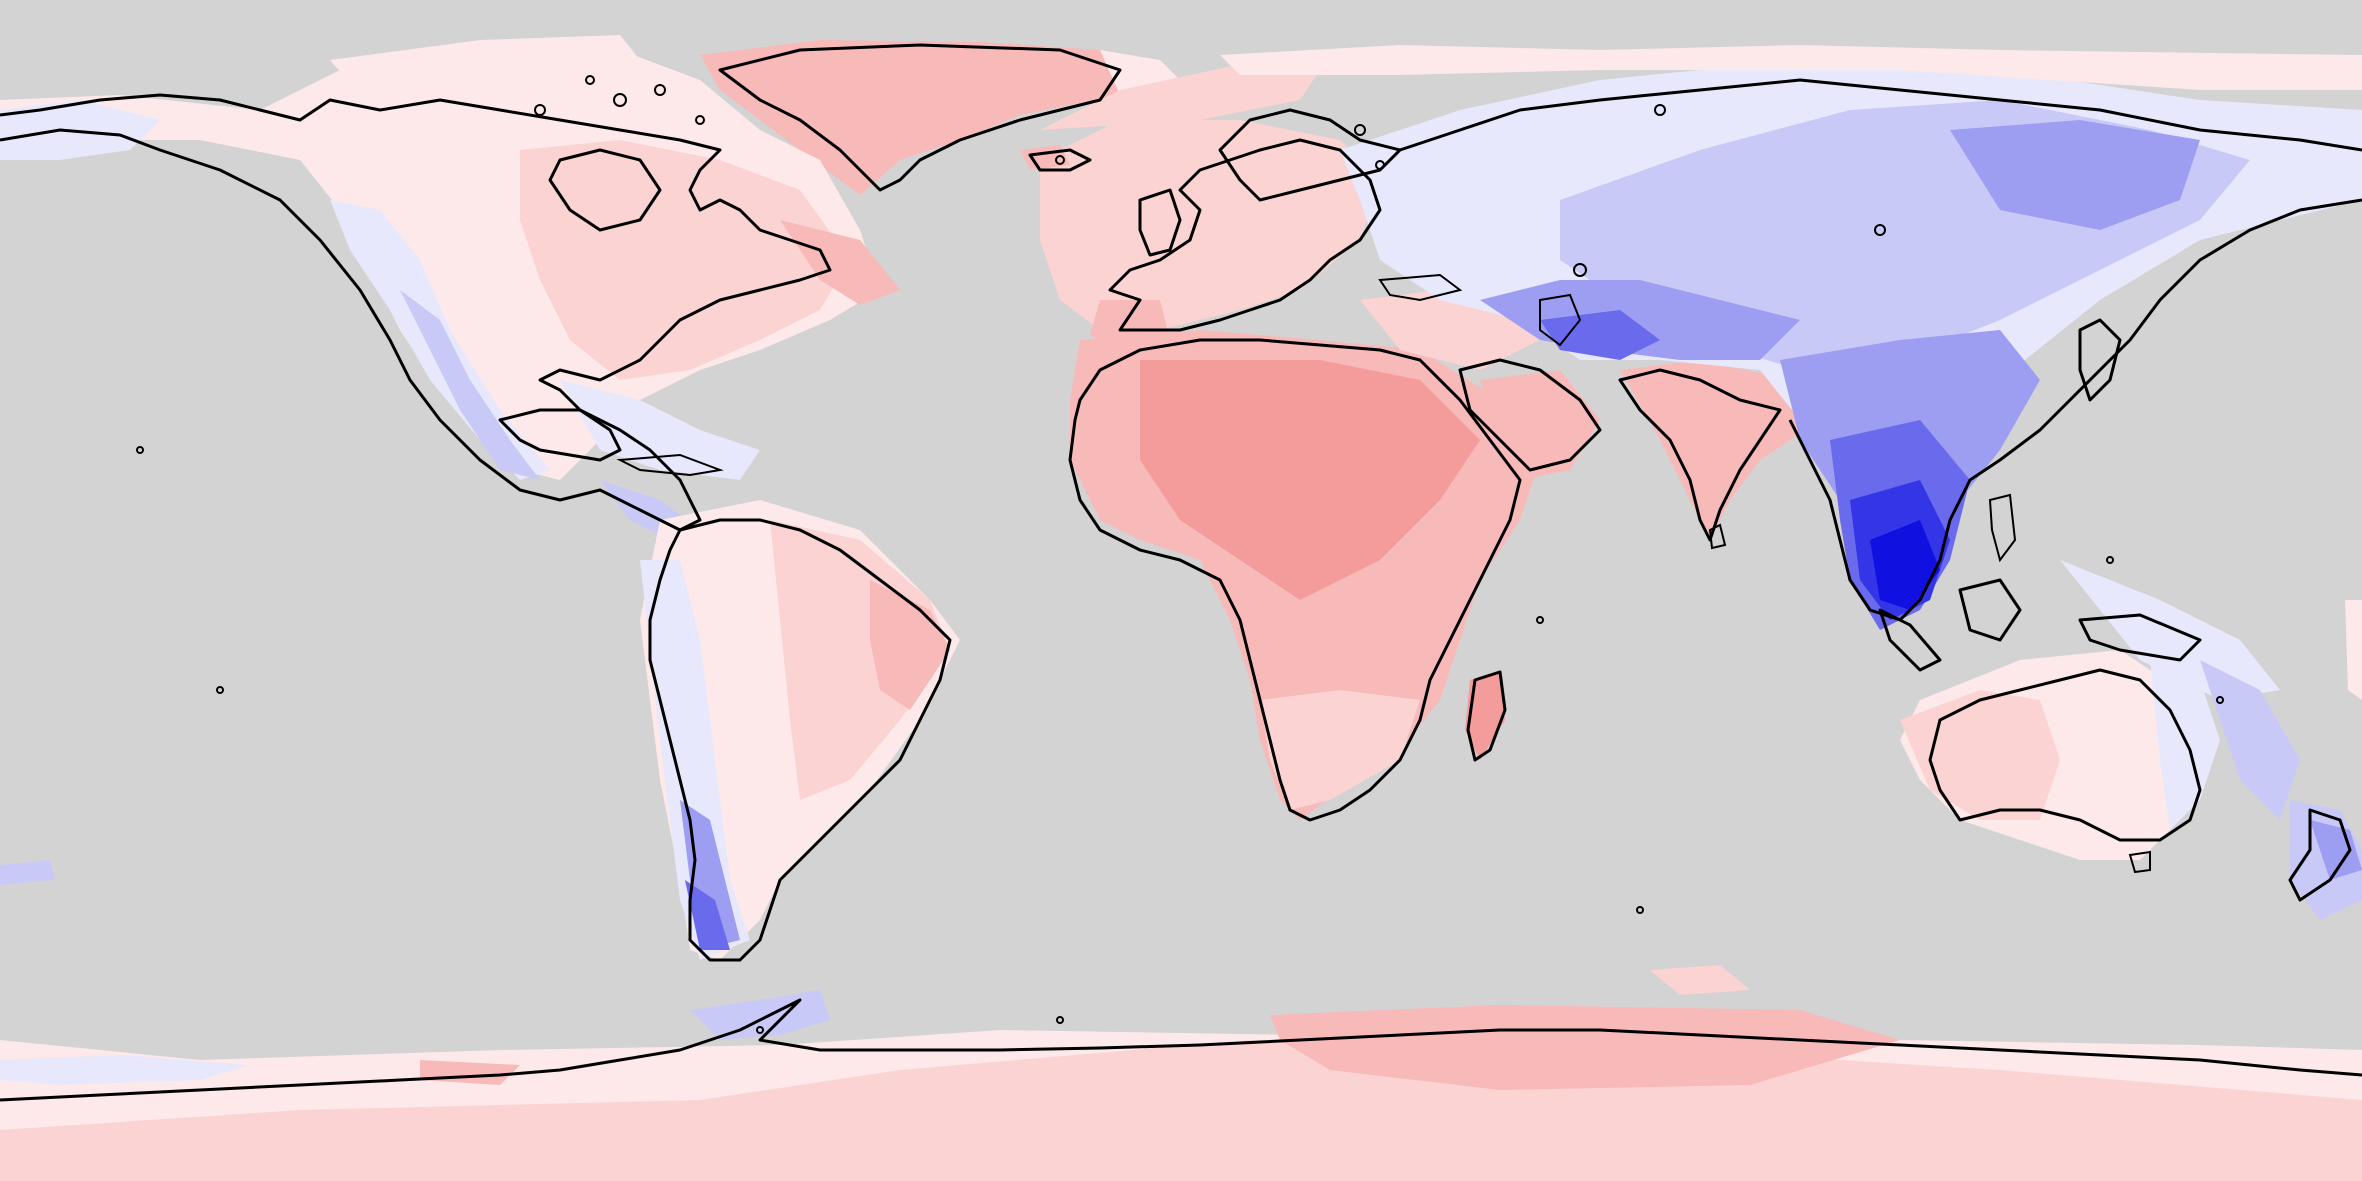 The width and height of the screenshot is (2362, 1181). I want to click on coast-arabia, so click(1530, 415).